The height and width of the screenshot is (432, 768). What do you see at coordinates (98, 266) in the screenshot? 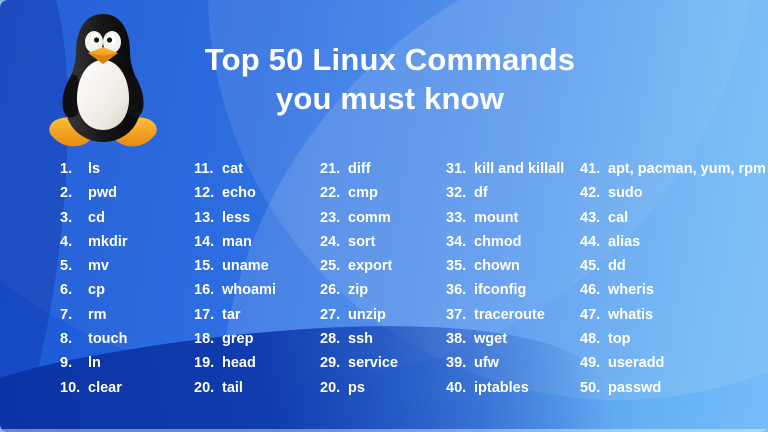
I see `command-label: mv` at bounding box center [98, 266].